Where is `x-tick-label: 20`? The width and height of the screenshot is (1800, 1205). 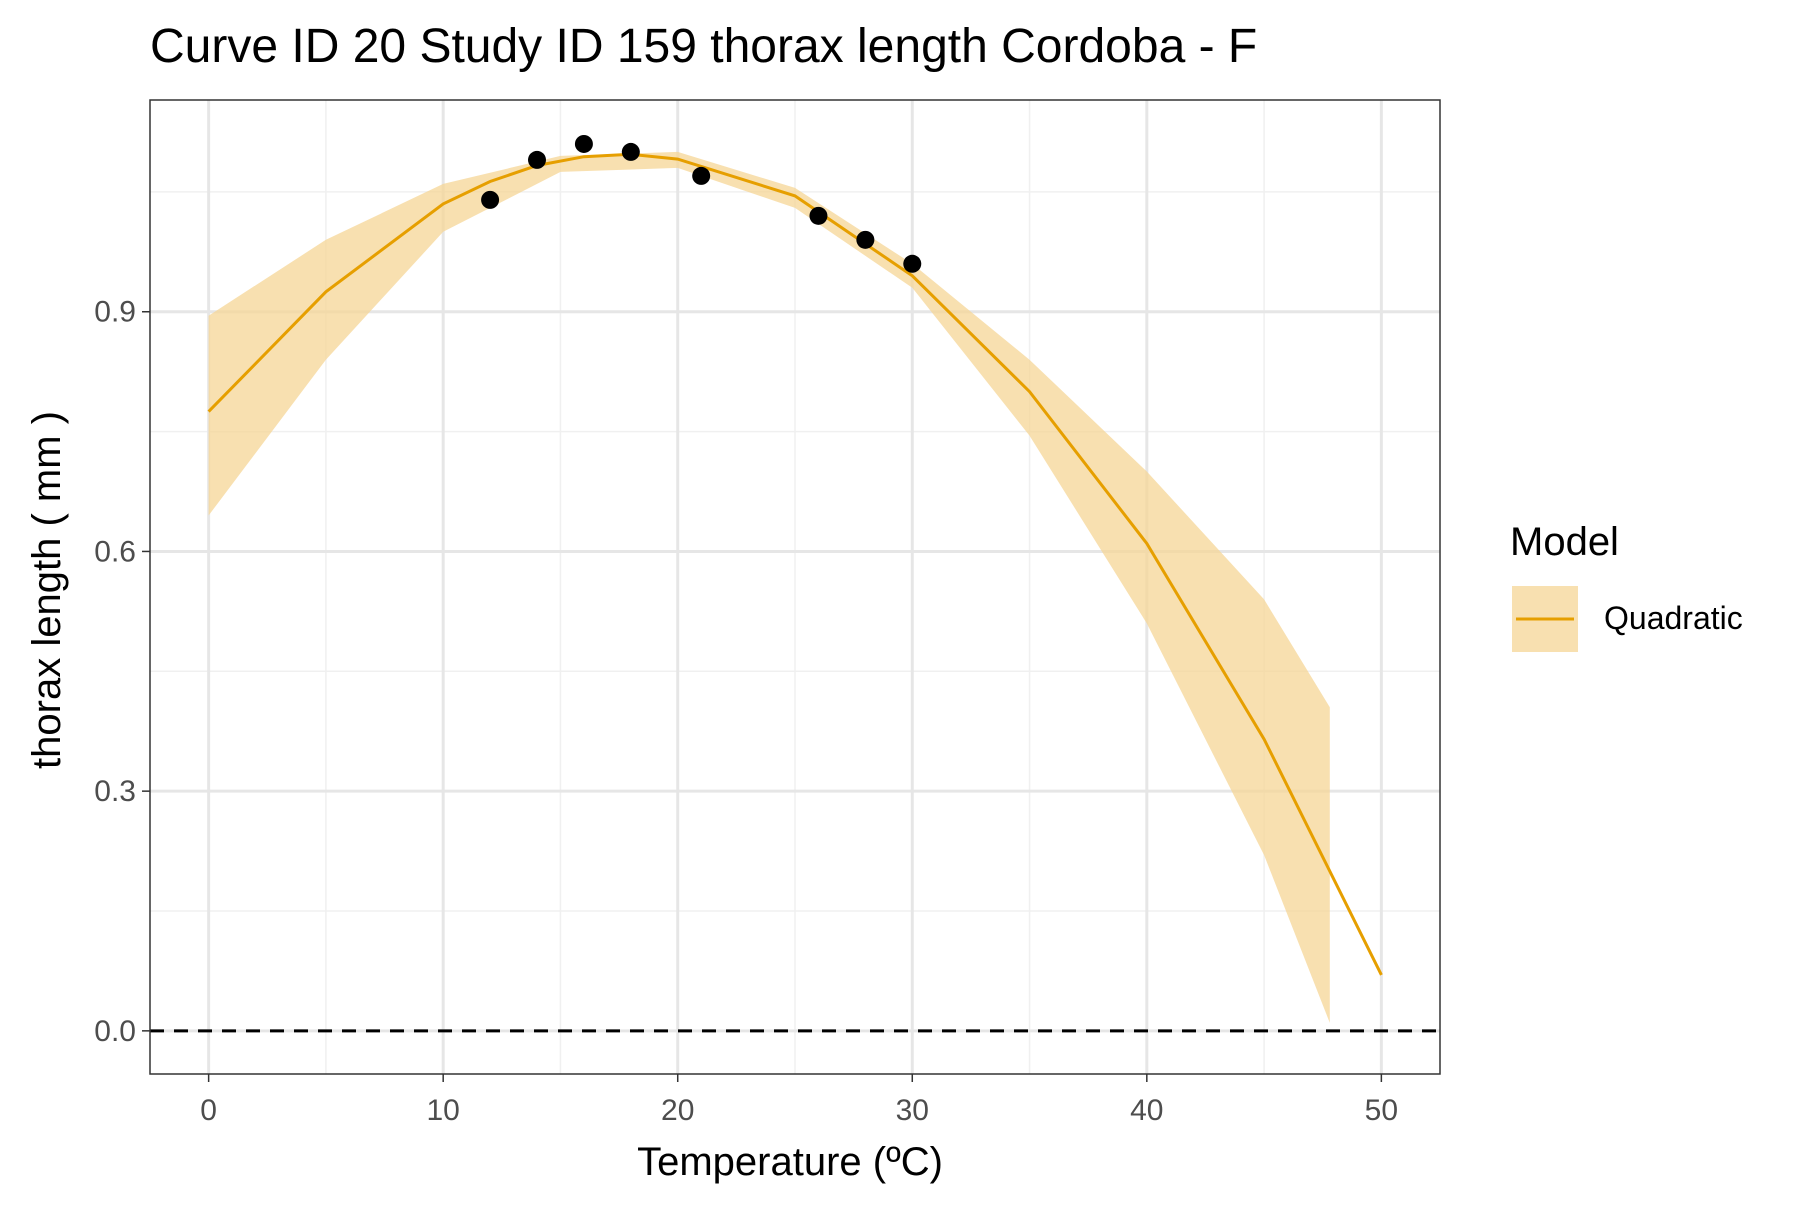 x-tick-label: 20 is located at coordinates (677, 1110).